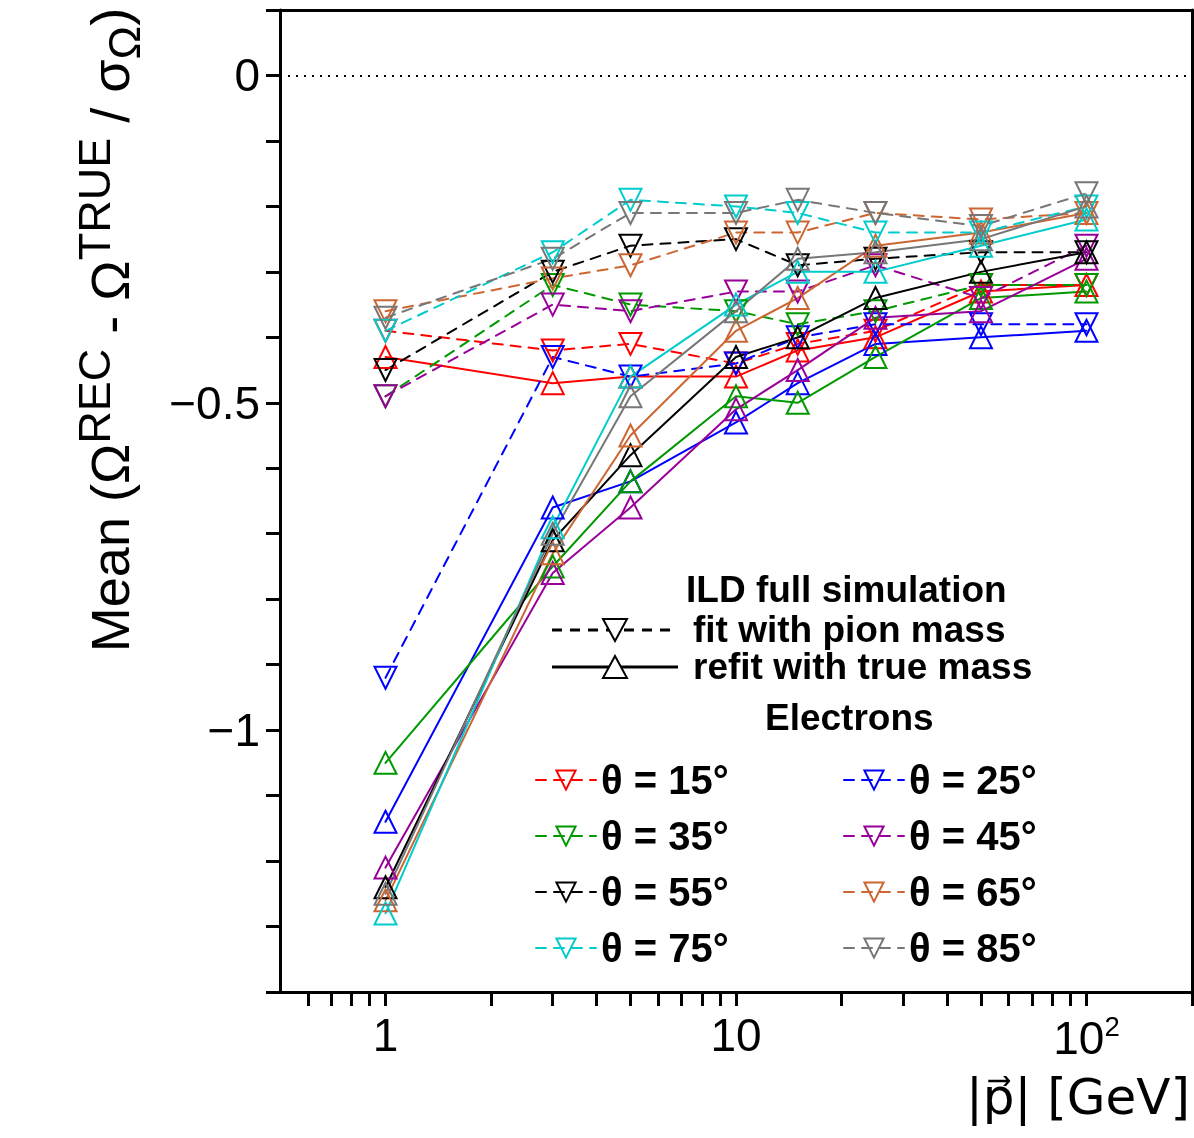  Describe the element at coordinates (736, 1035) in the screenshot. I see `x-tick-label: 10` at that location.